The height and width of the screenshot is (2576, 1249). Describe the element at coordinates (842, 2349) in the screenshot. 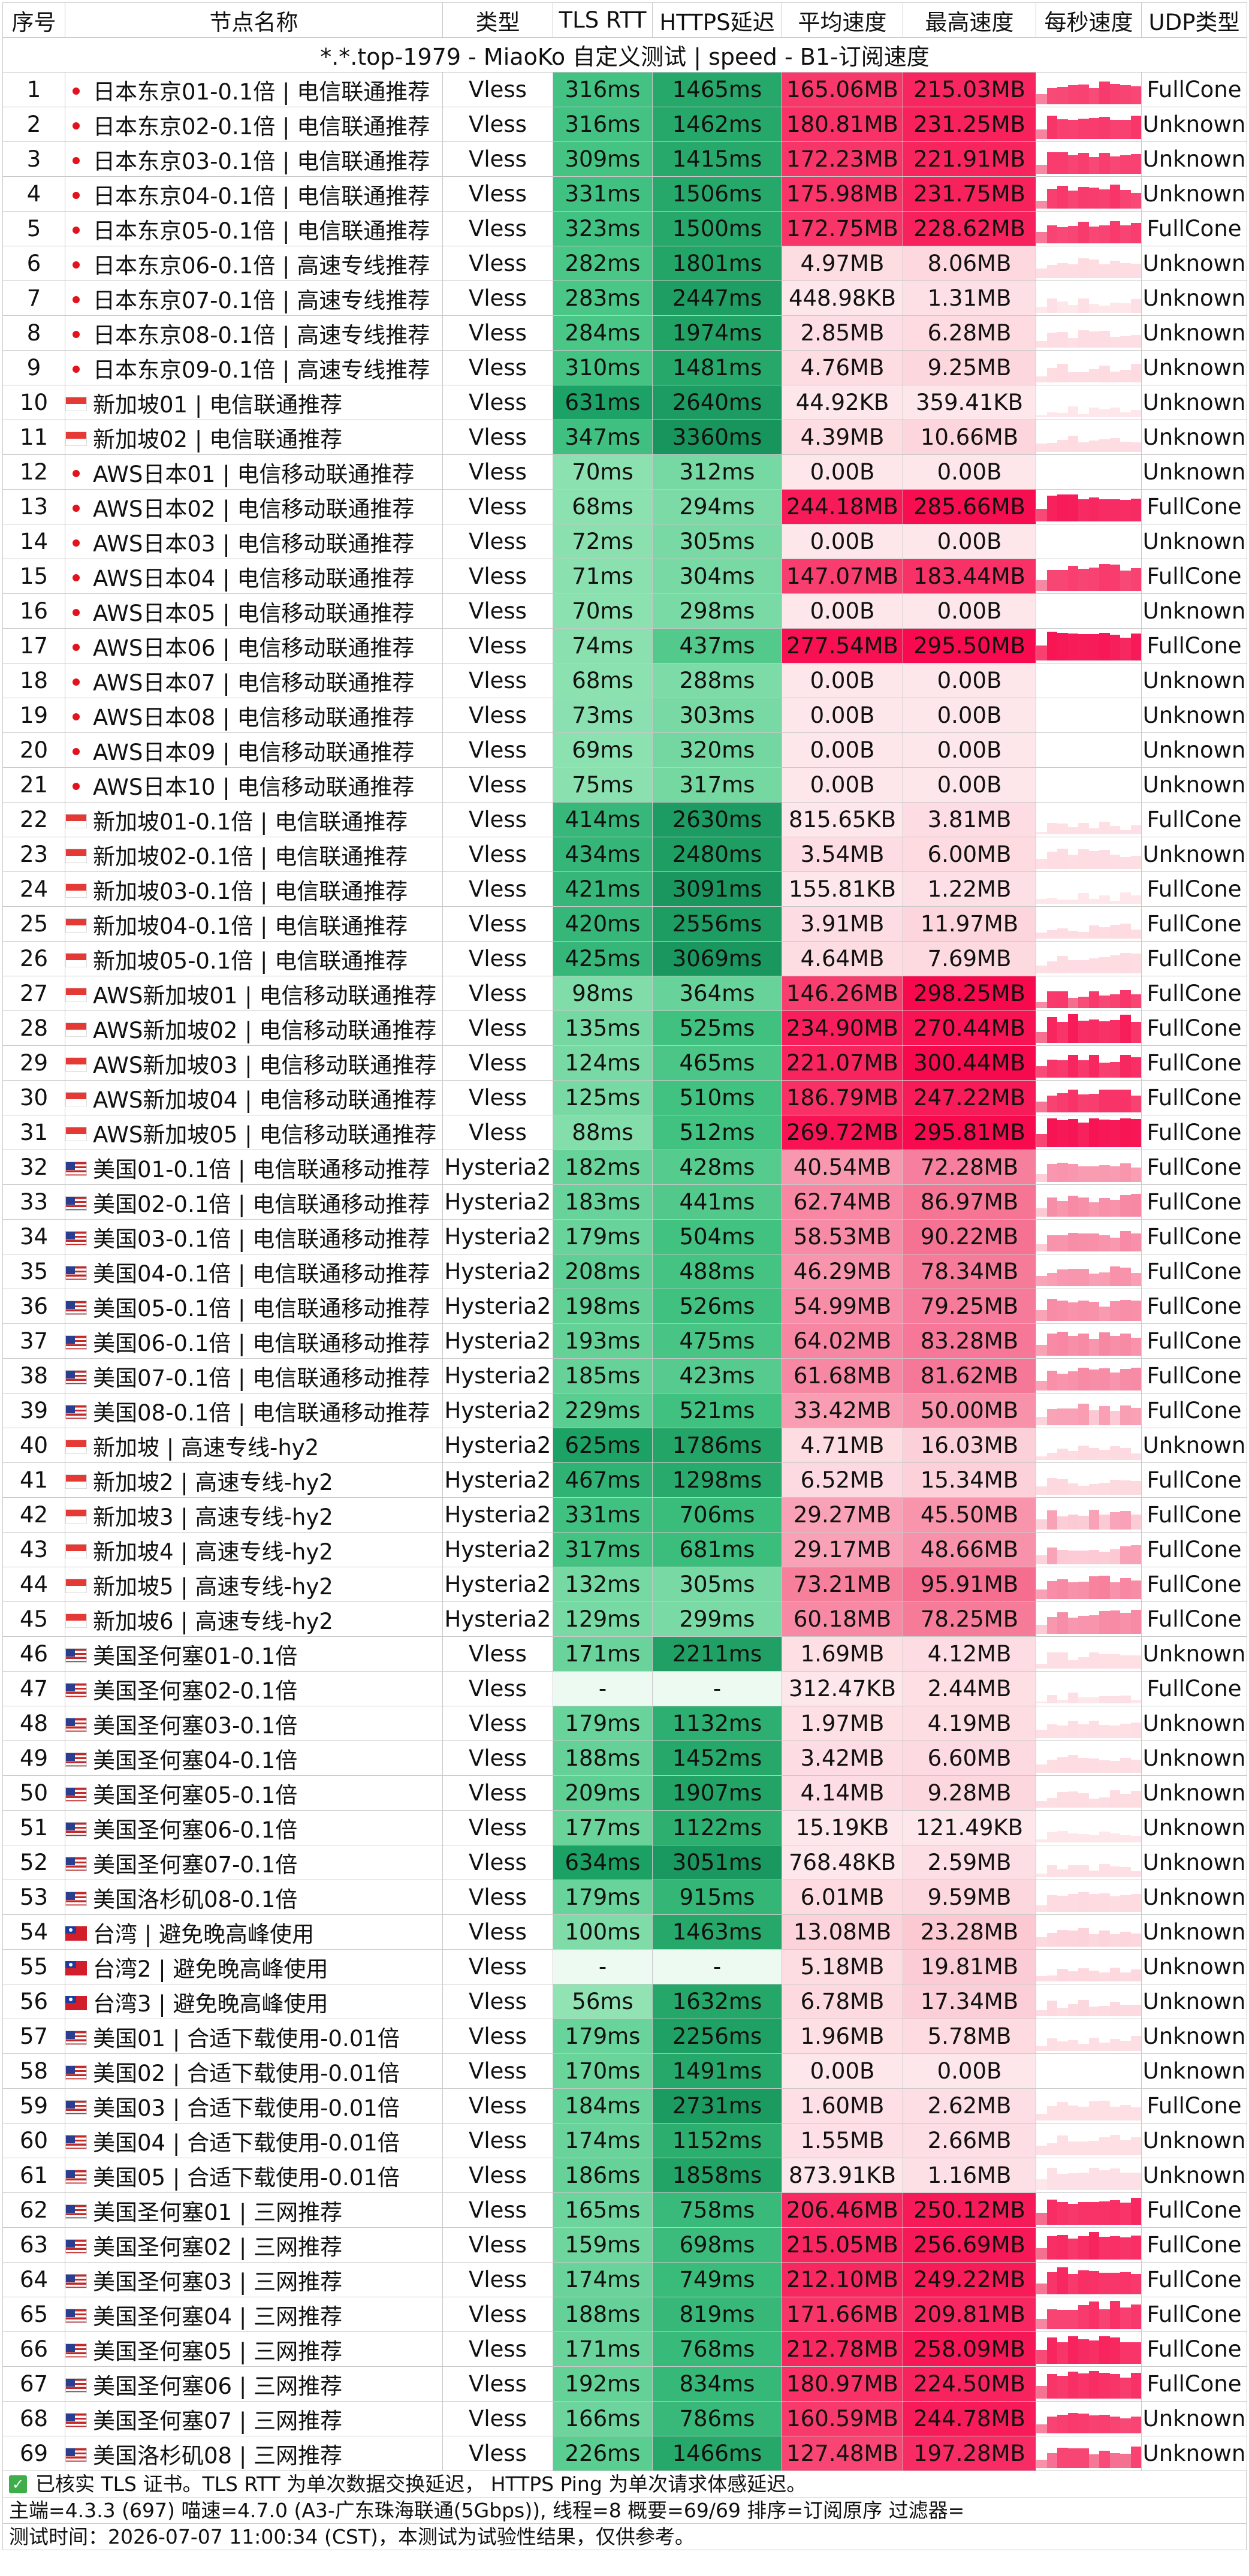

I see `avg-speed: 212.78MB` at that location.